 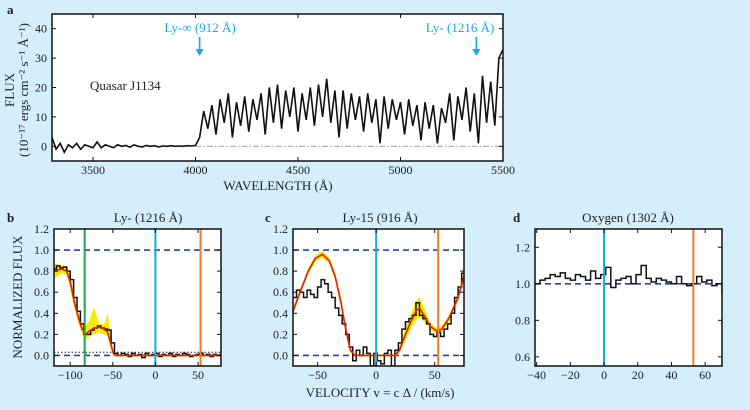 What do you see at coordinates (10, 217) in the screenshot?
I see `panel-letter-b: b` at bounding box center [10, 217].